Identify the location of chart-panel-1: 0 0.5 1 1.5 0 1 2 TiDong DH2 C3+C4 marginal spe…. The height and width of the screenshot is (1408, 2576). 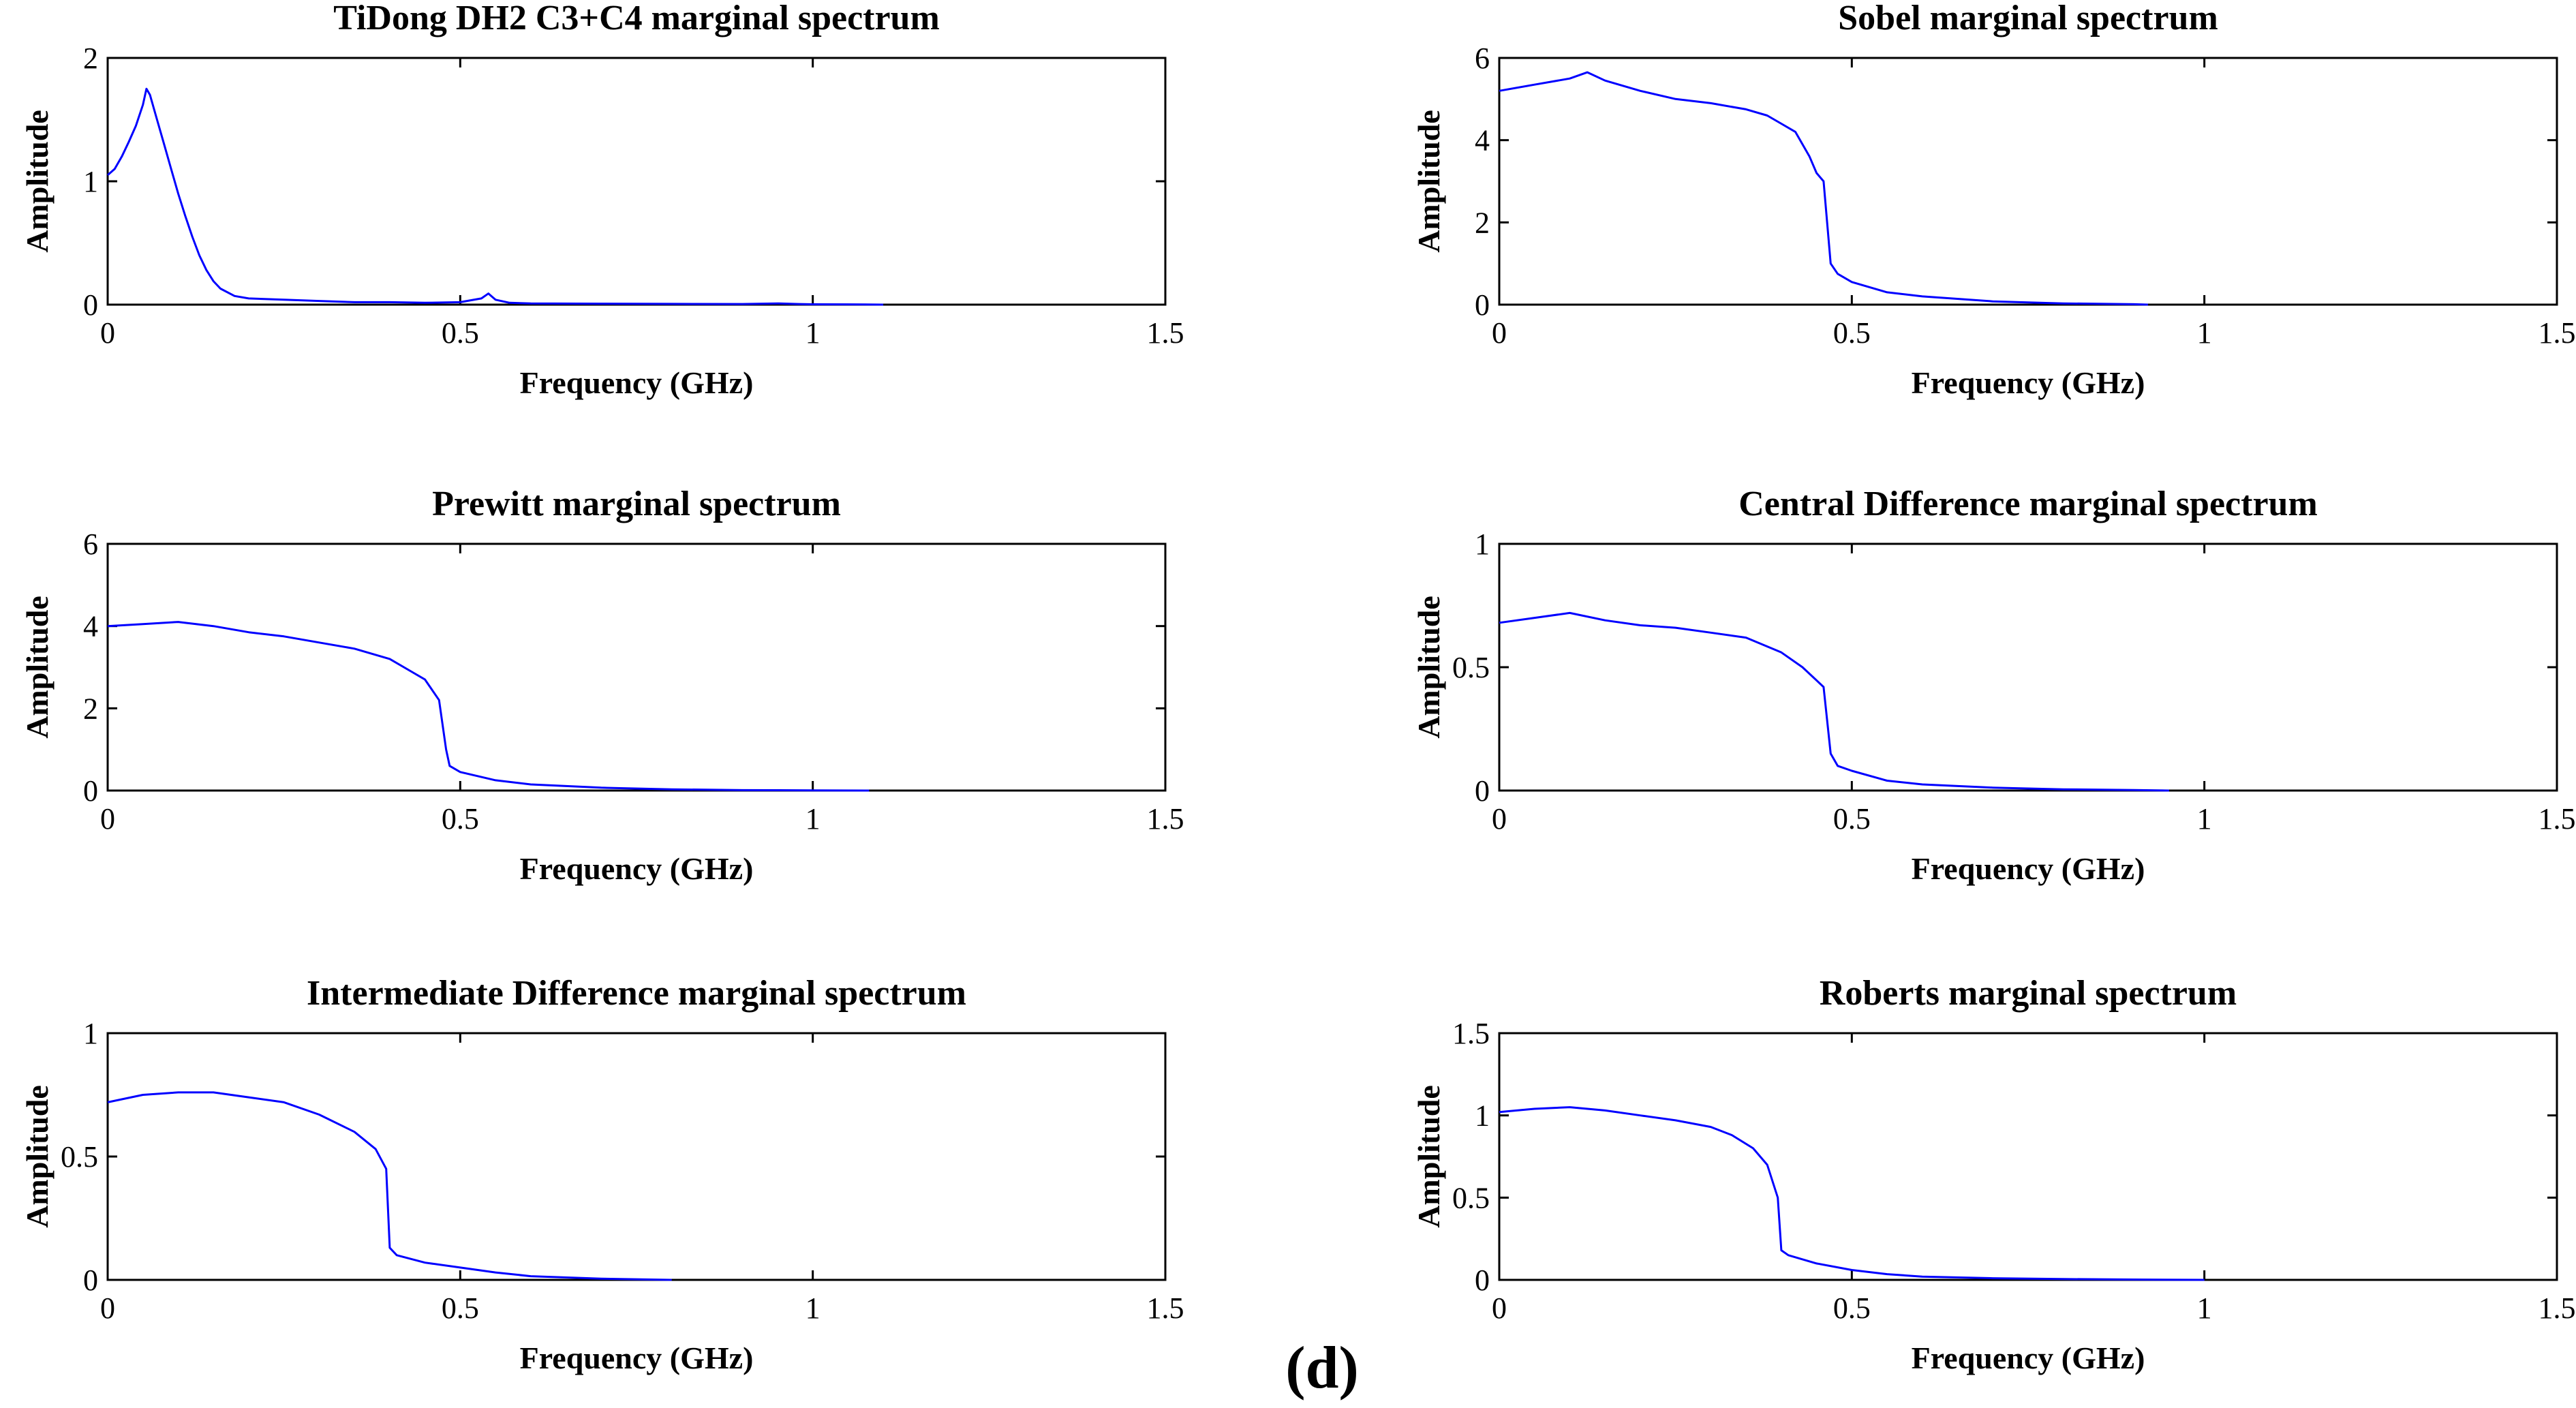
(602, 200).